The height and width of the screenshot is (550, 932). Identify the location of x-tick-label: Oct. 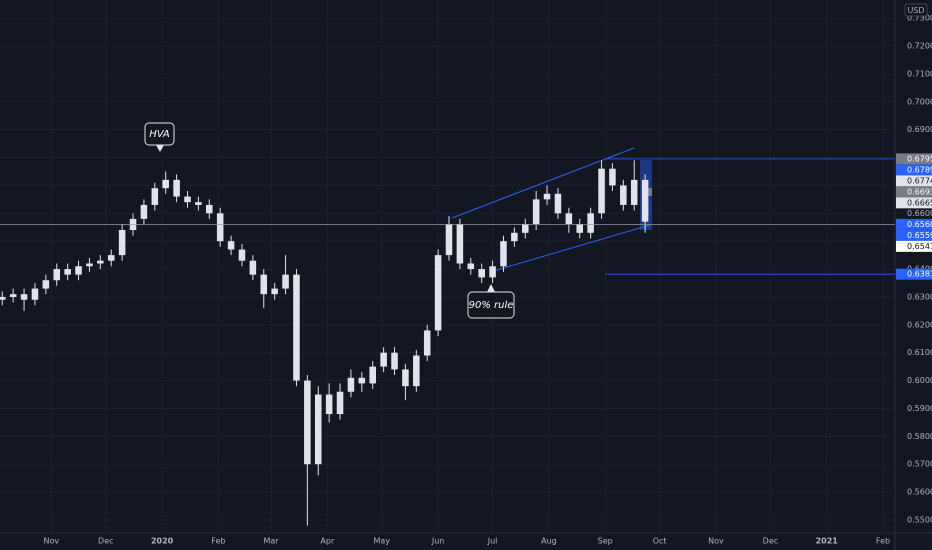
(660, 541).